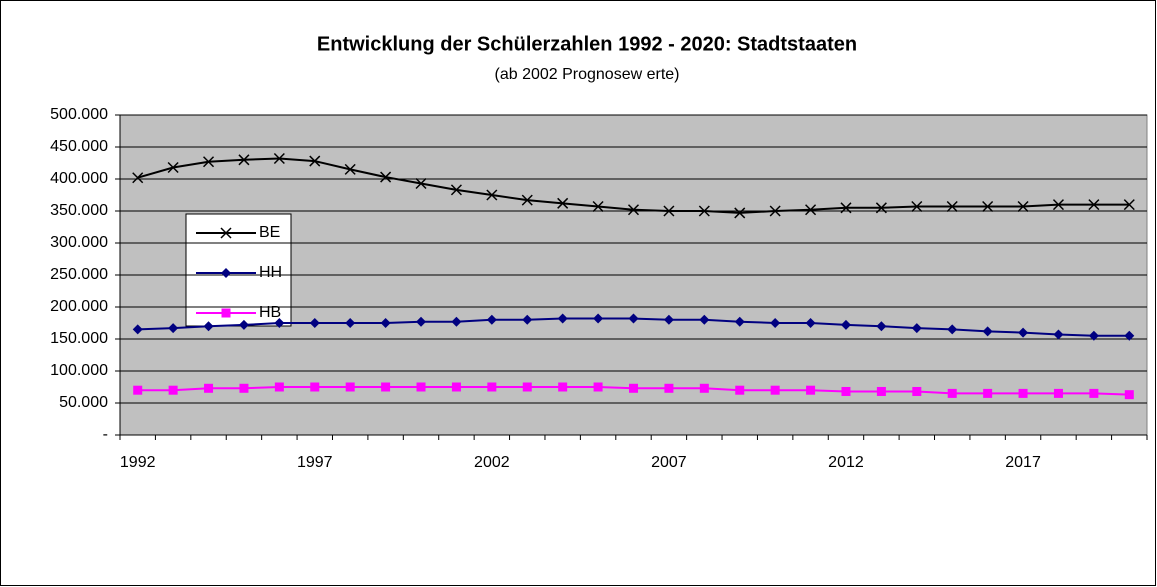  I want to click on y-tick-label: 400.000, so click(79, 178).